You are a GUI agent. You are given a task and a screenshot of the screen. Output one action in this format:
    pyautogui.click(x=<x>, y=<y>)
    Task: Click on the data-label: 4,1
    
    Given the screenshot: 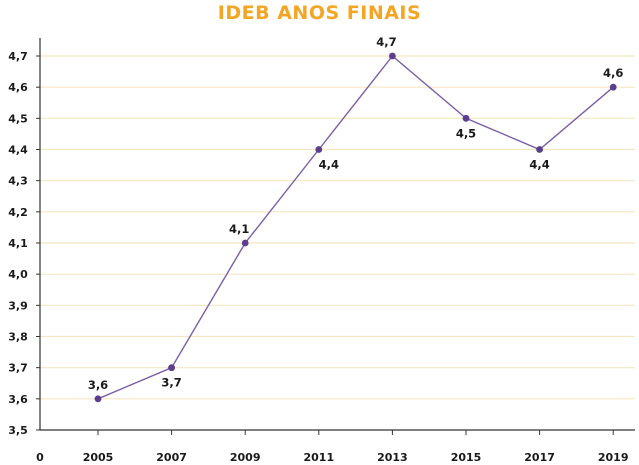 What is the action you would take?
    pyautogui.click(x=239, y=229)
    